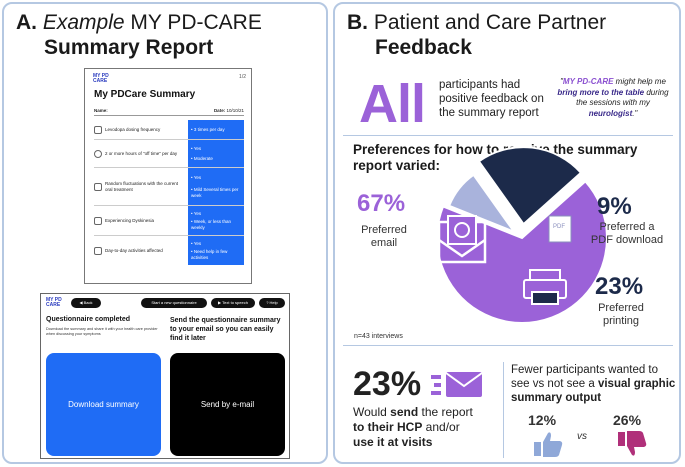 Image resolution: width=685 pixels, height=467 pixels. I want to click on row-label-cell: Experiencing Dyskinesia, so click(141, 220).